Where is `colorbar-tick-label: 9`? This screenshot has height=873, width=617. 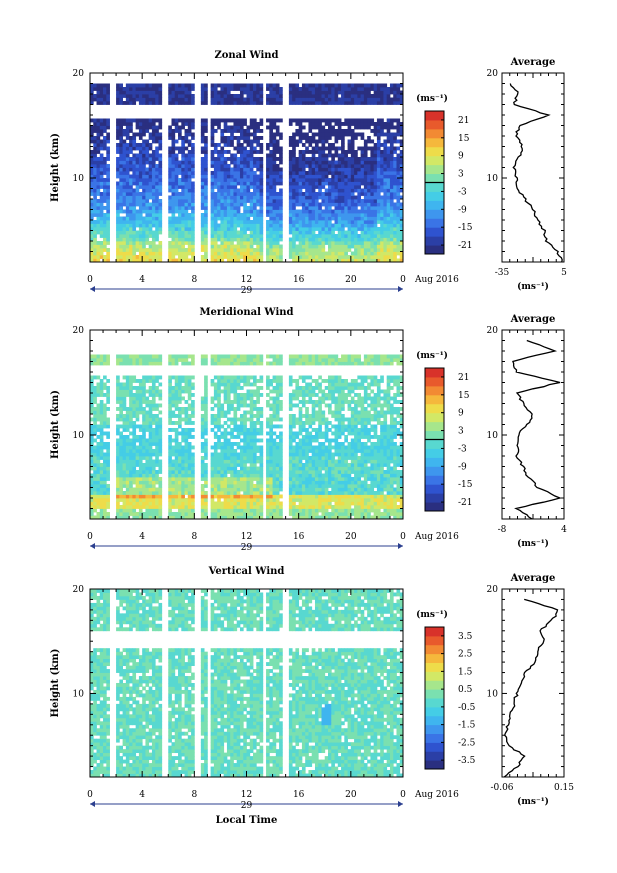 colorbar-tick-label: 9 is located at coordinates (461, 157).